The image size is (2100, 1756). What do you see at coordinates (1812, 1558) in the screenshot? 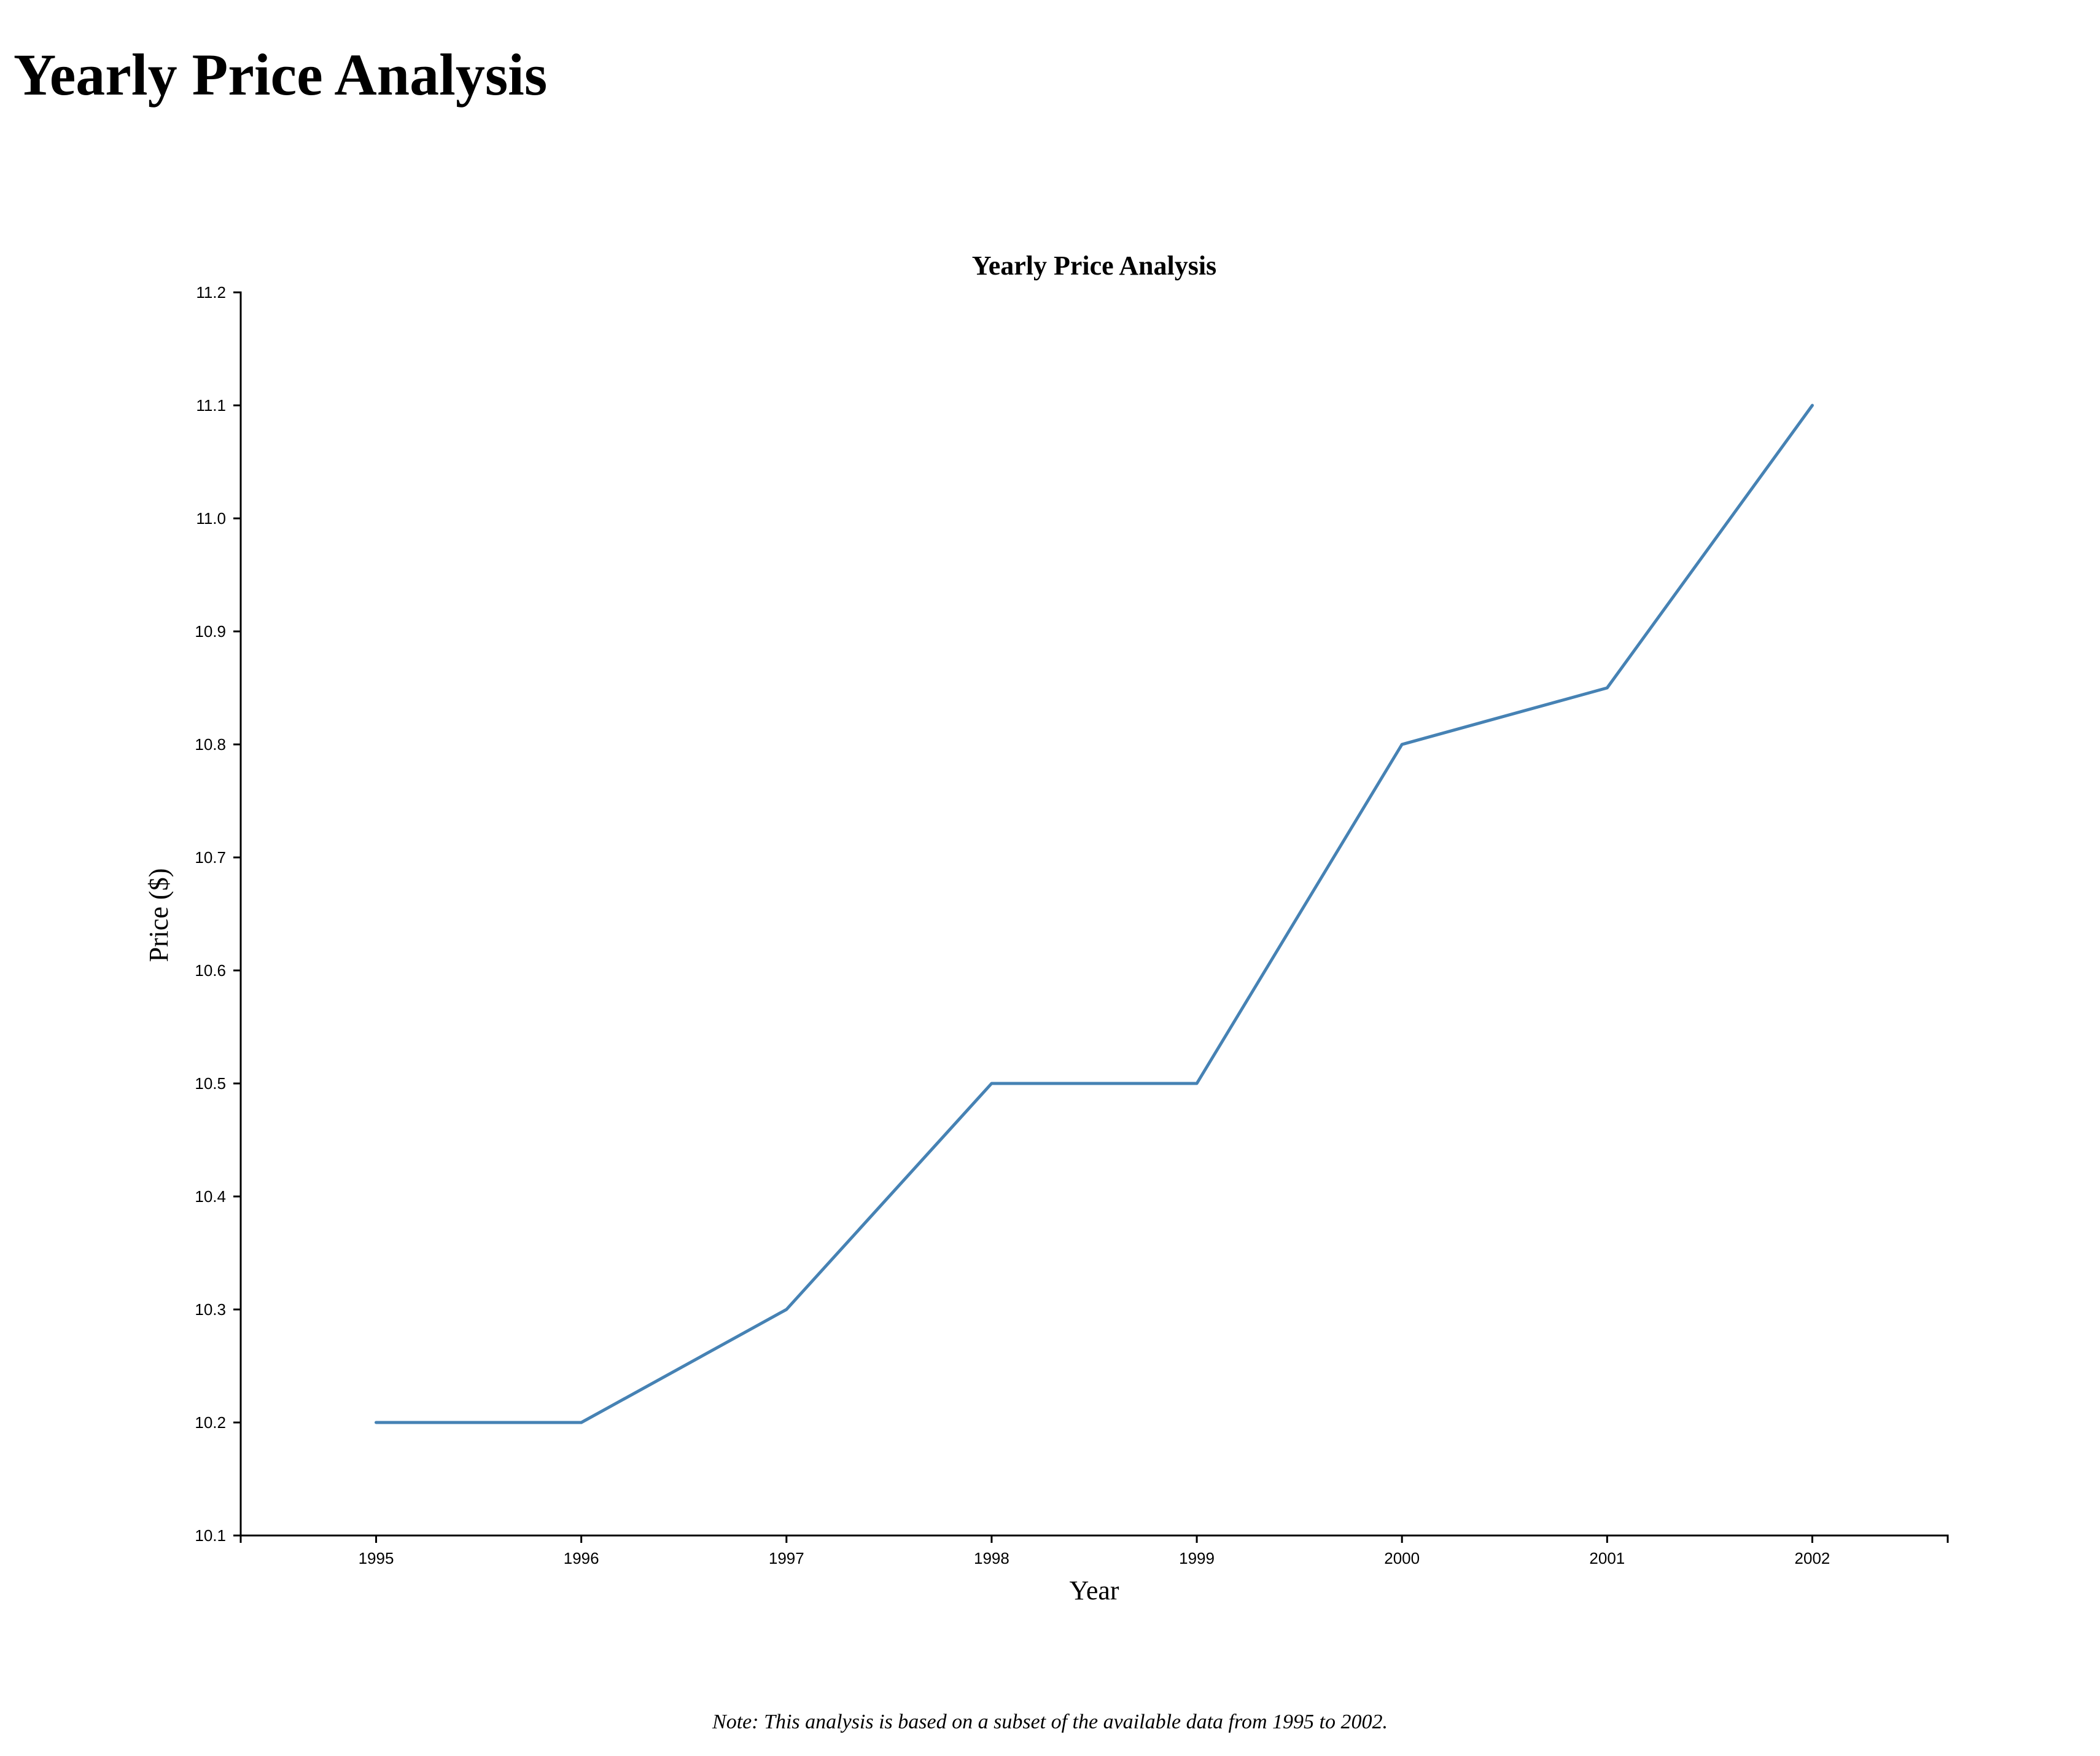
I see `x-tick-label: 2002` at bounding box center [1812, 1558].